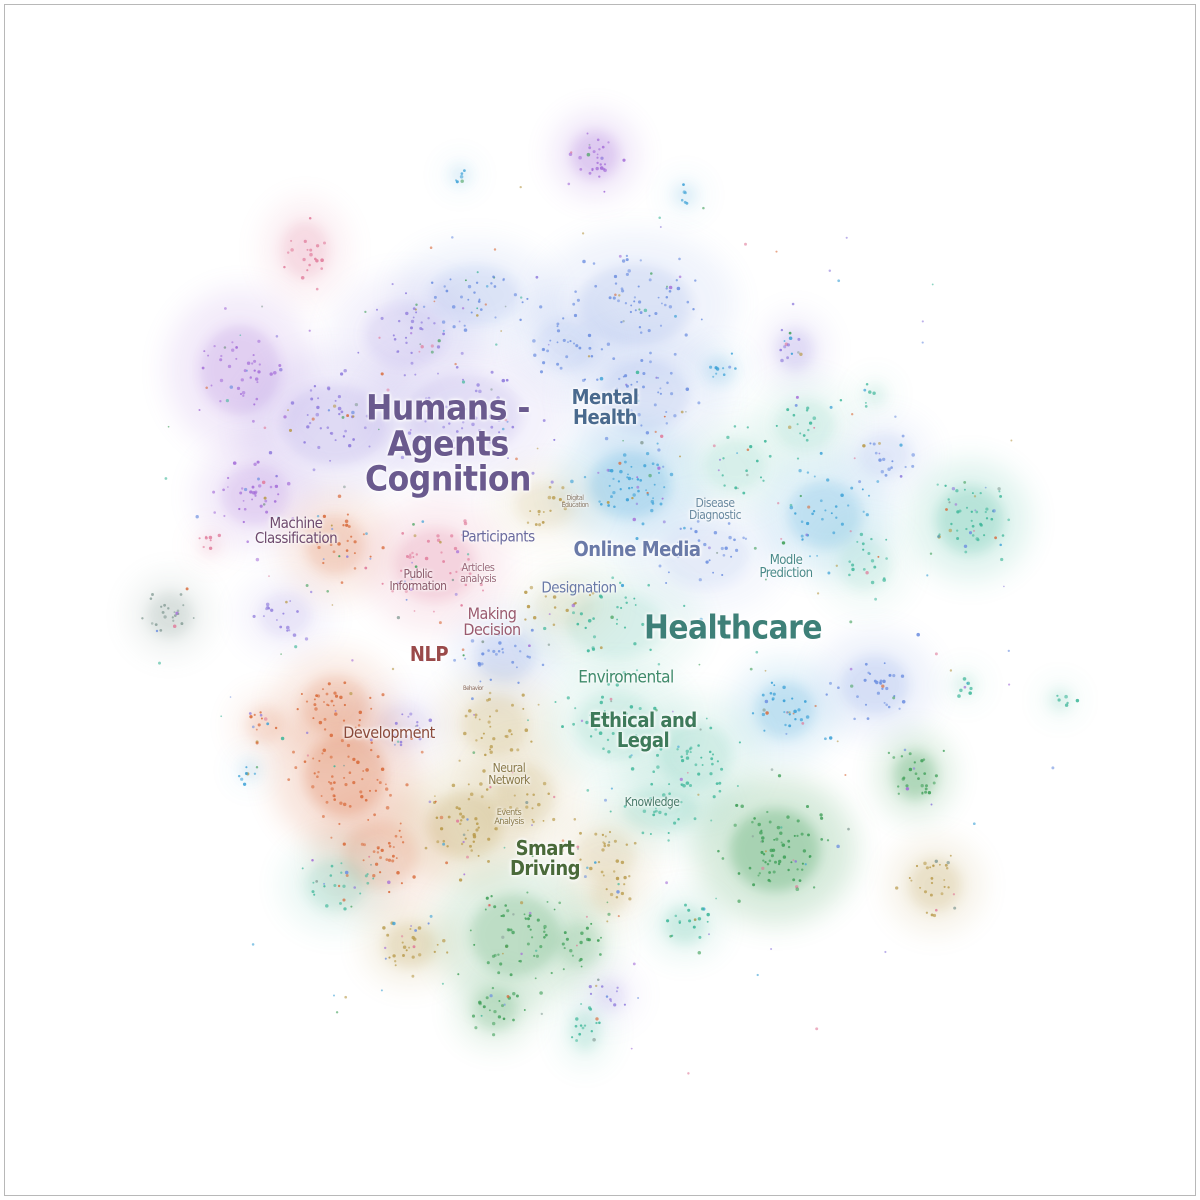 The image size is (1200, 1200). Describe the element at coordinates (429, 654) in the screenshot. I see `label-nlp: NLP` at that location.